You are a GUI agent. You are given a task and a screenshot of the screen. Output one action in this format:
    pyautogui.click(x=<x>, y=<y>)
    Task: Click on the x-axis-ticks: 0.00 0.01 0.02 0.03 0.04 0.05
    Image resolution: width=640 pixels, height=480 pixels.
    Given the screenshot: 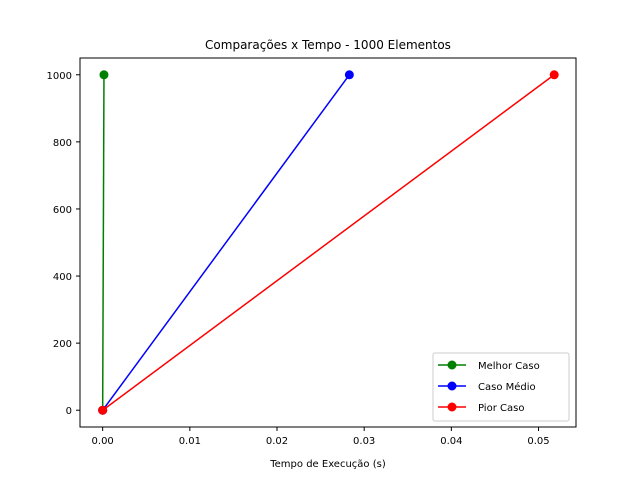 What is the action you would take?
    pyautogui.click(x=321, y=437)
    